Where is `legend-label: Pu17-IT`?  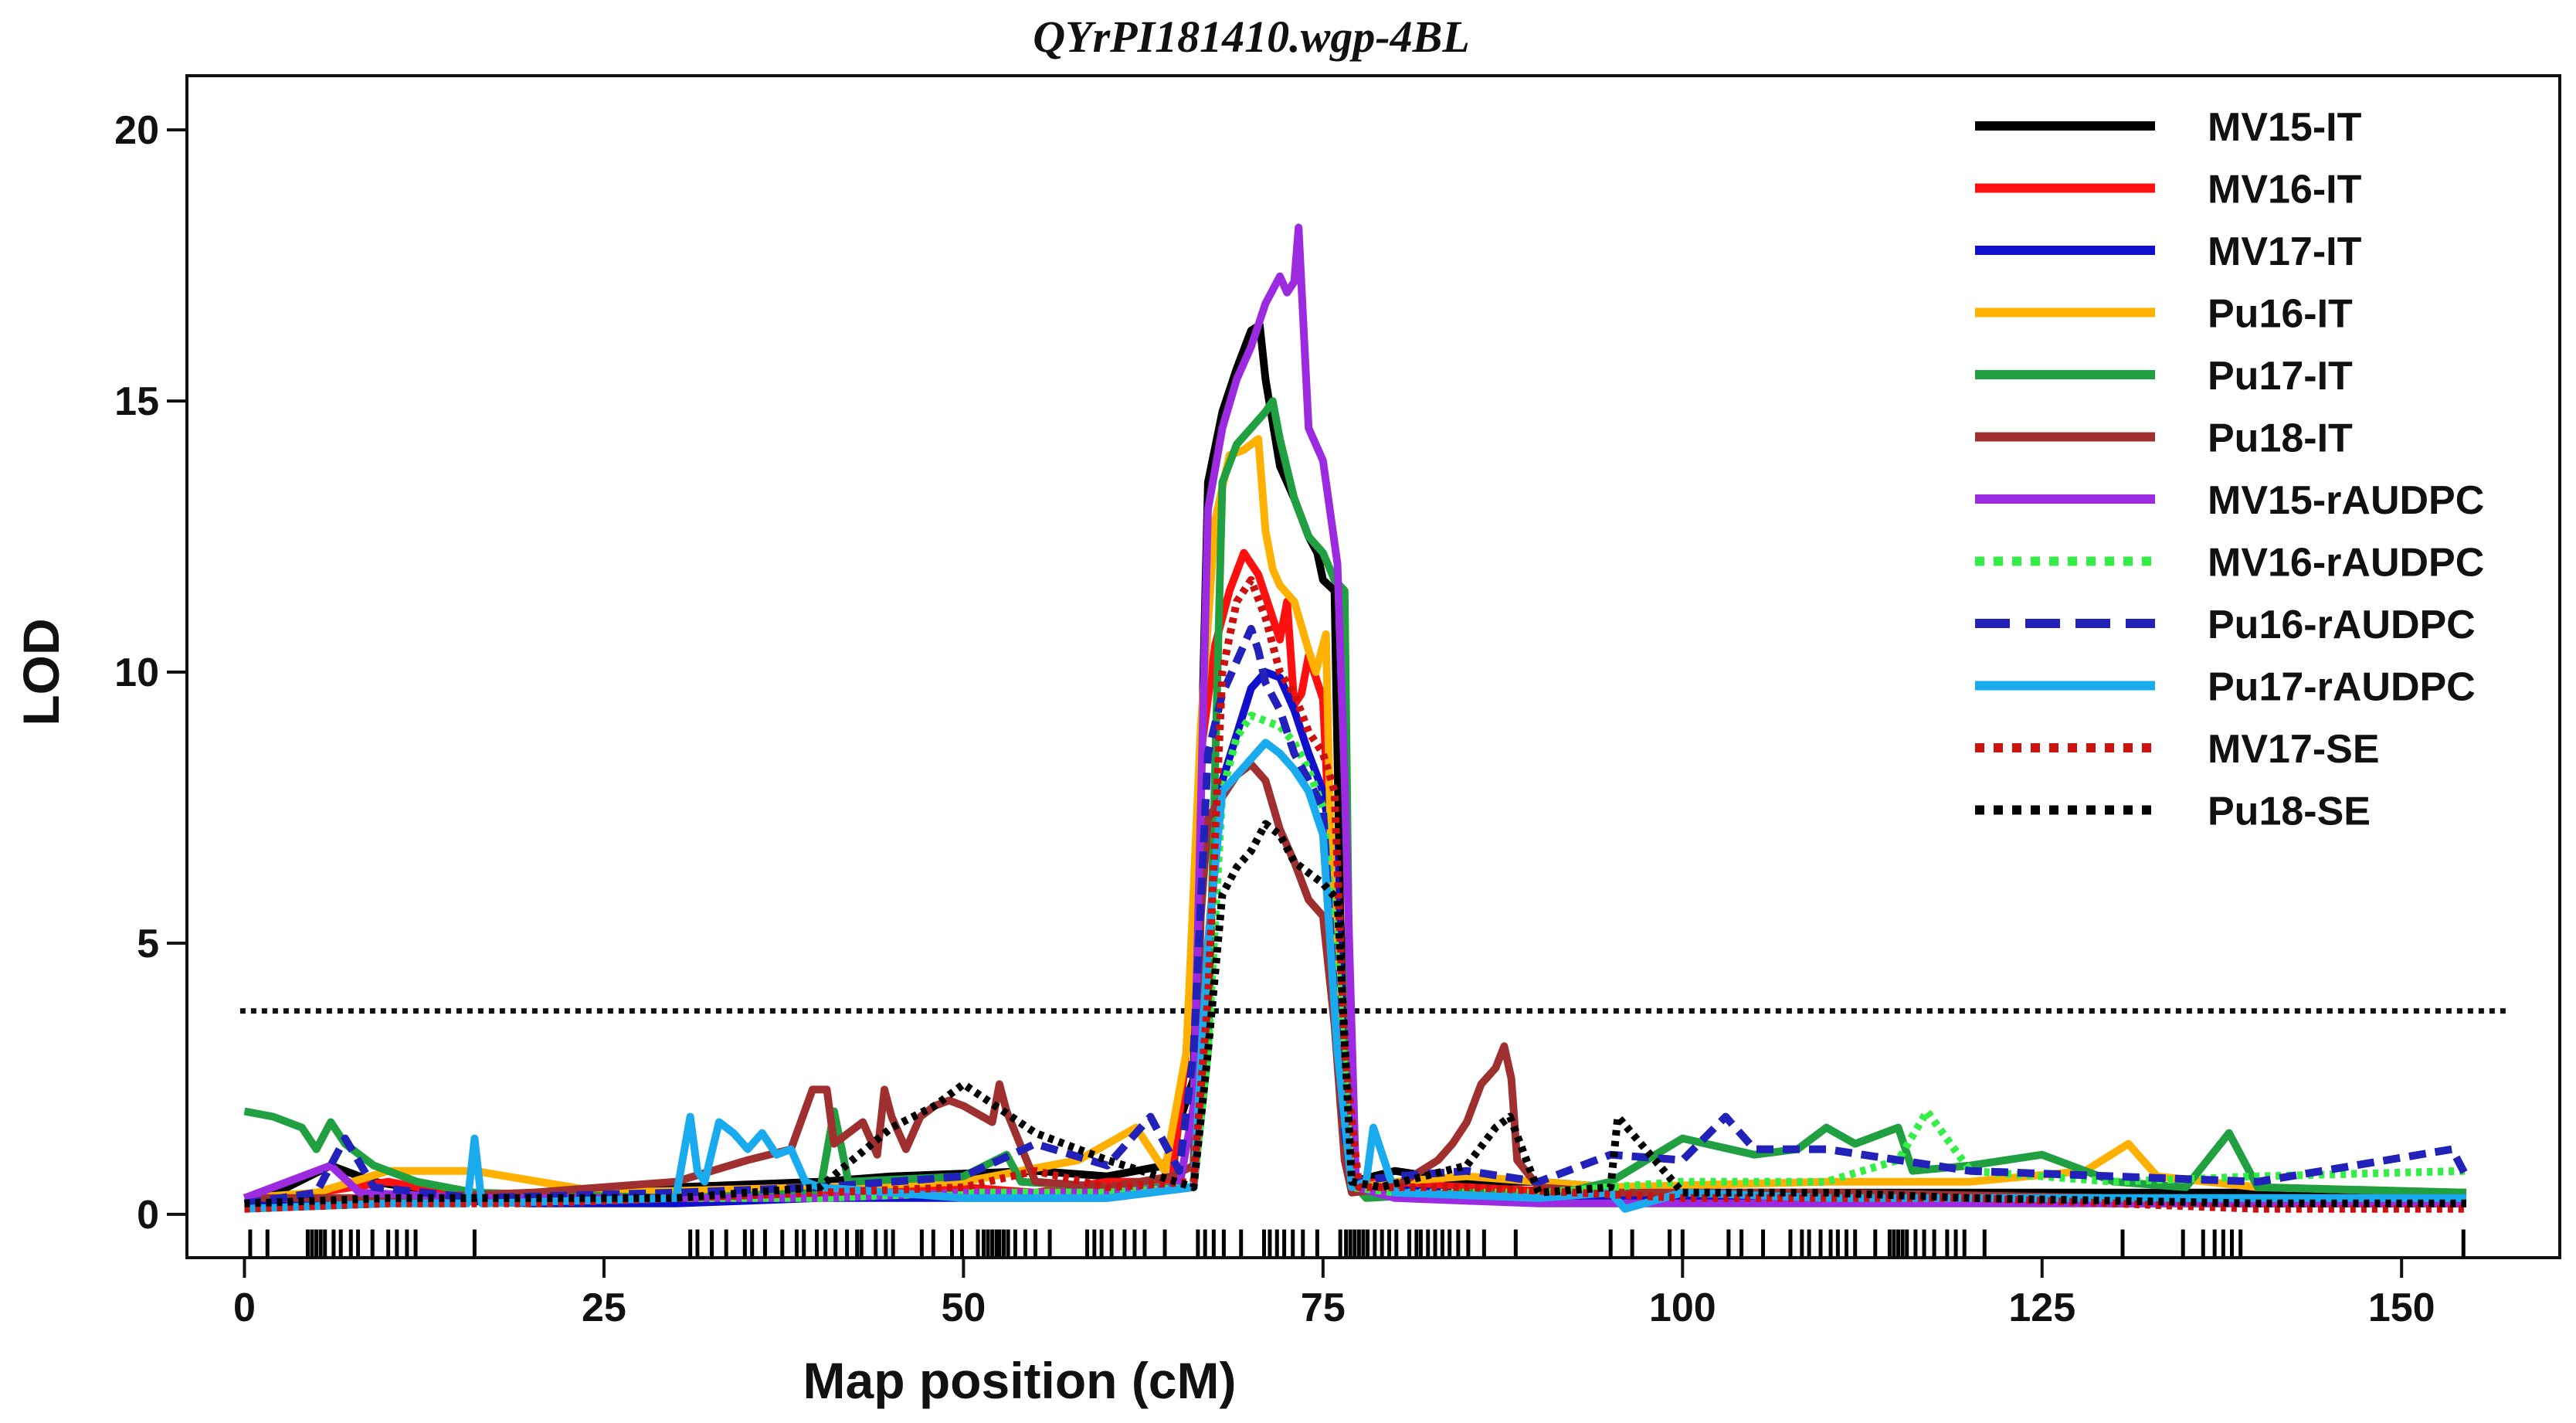 legend-label: Pu17-IT is located at coordinates (2280, 376).